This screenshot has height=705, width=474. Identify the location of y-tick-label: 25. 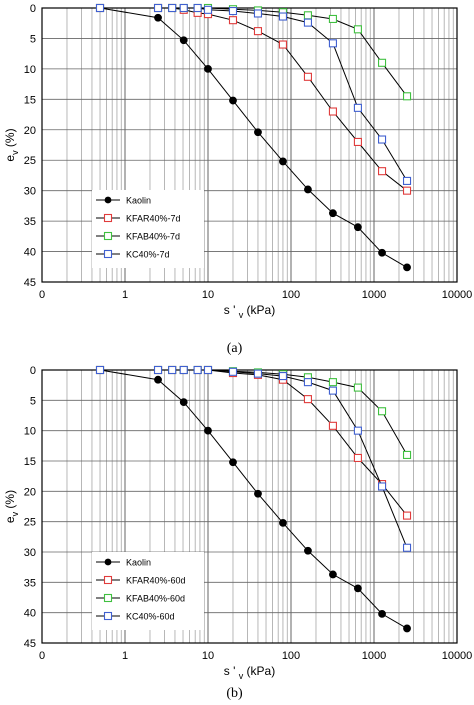
(30, 161).